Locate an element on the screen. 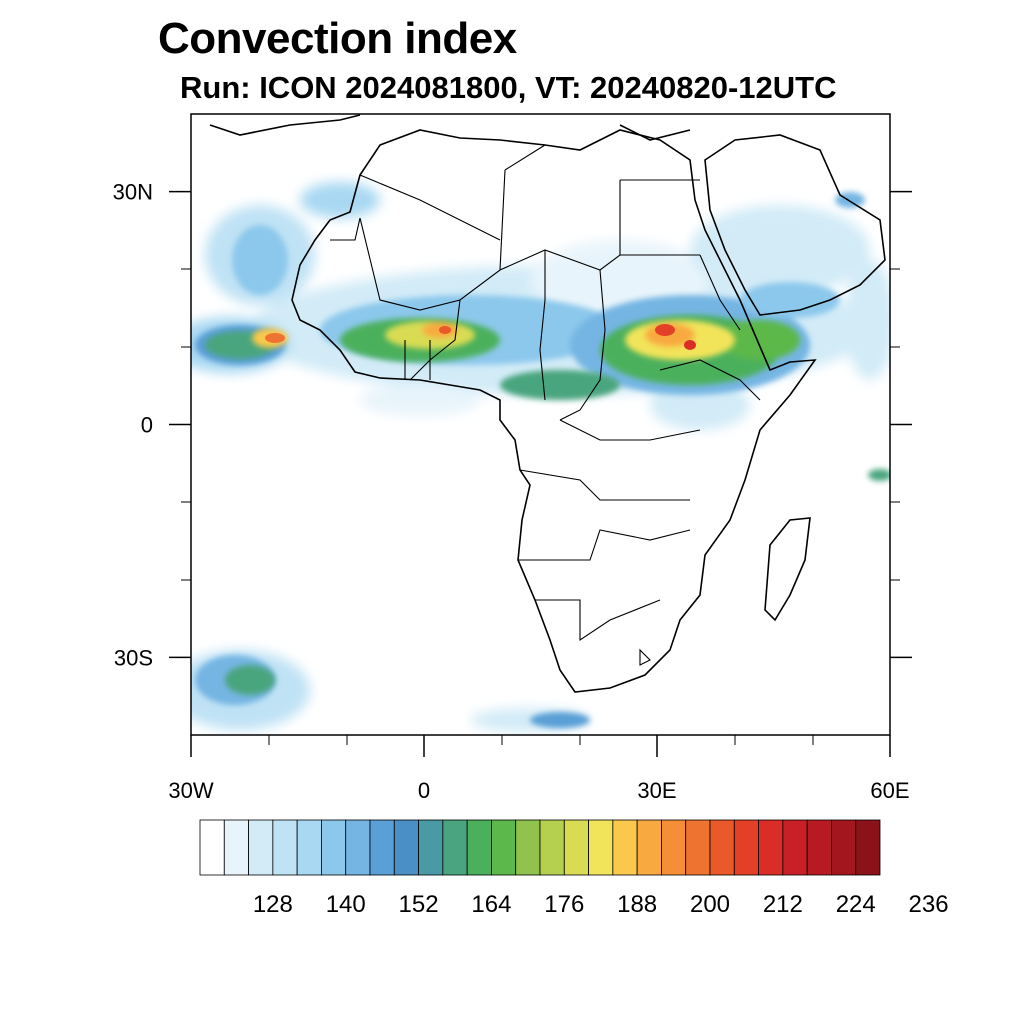 Image resolution: width=1024 pixels, height=1024 pixels. colorbar: 128 140 152 164 176 188 200 212 224 236 is located at coordinates (574, 868).